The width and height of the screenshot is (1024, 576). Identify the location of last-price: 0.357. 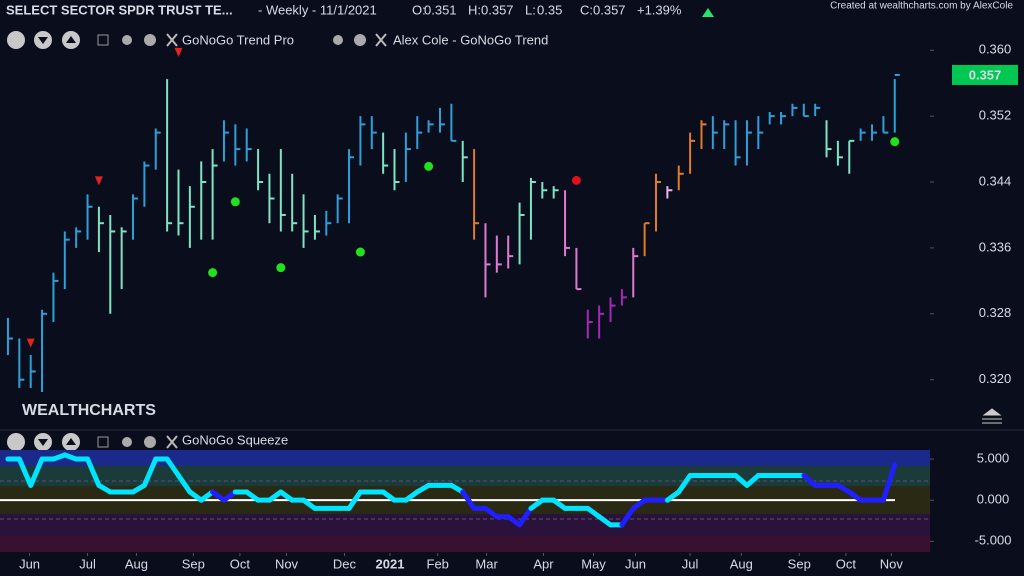
(985, 74).